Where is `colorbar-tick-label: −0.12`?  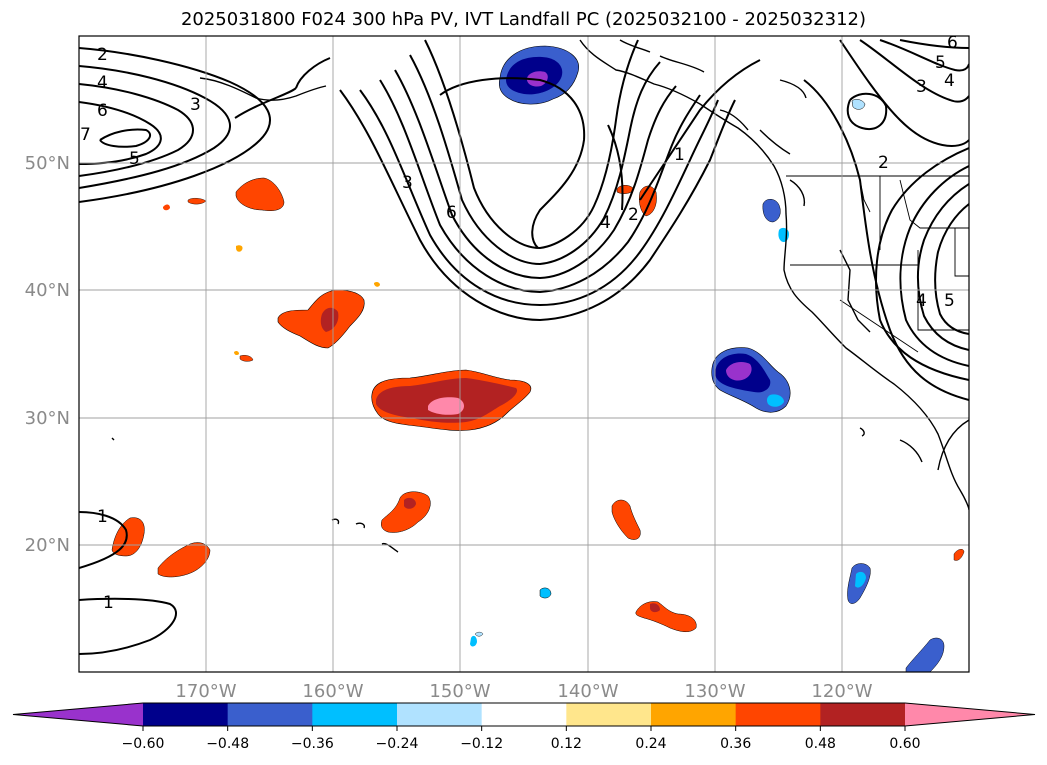 colorbar-tick-label: −0.12 is located at coordinates (481, 744).